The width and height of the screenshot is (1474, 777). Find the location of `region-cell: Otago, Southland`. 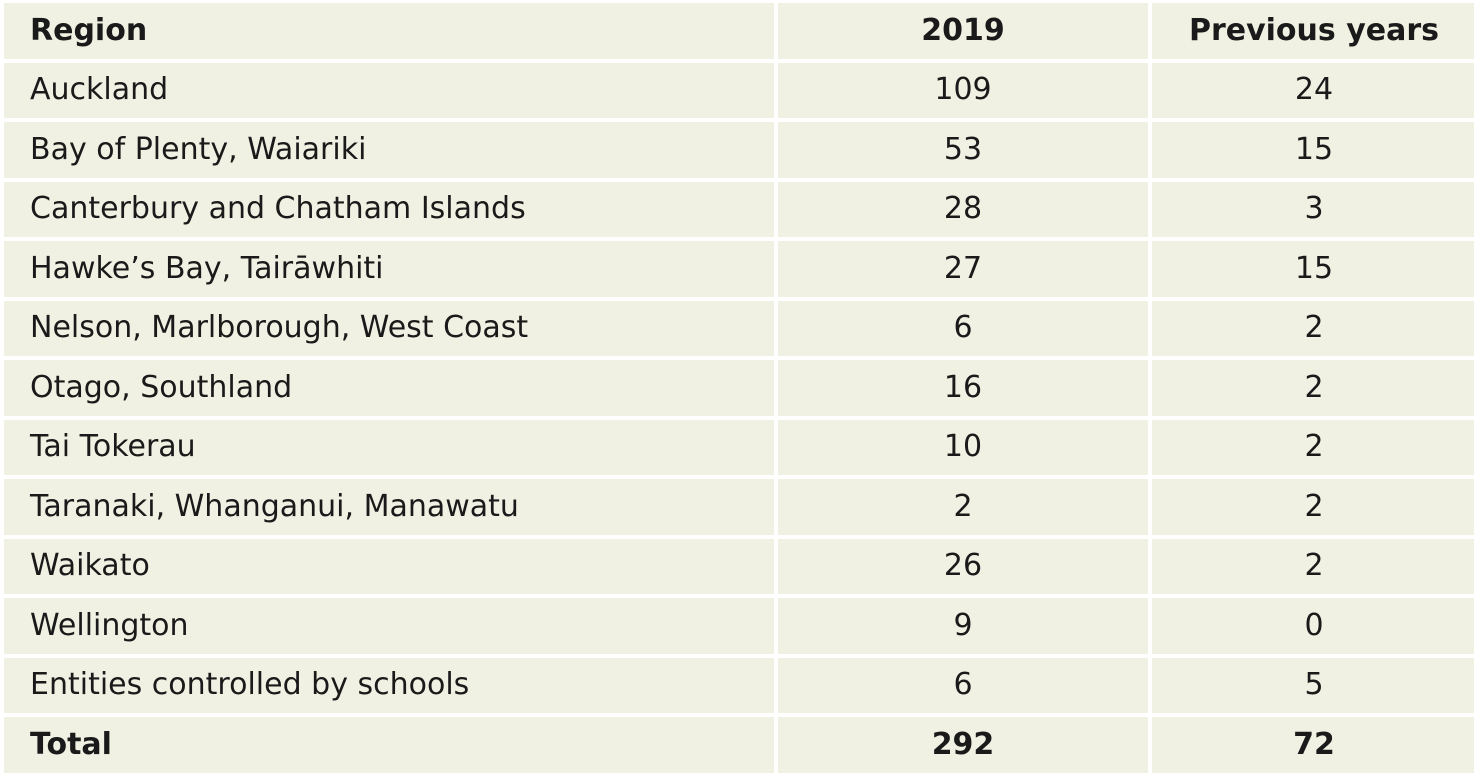

region-cell: Otago, Southland is located at coordinates (389, 388).